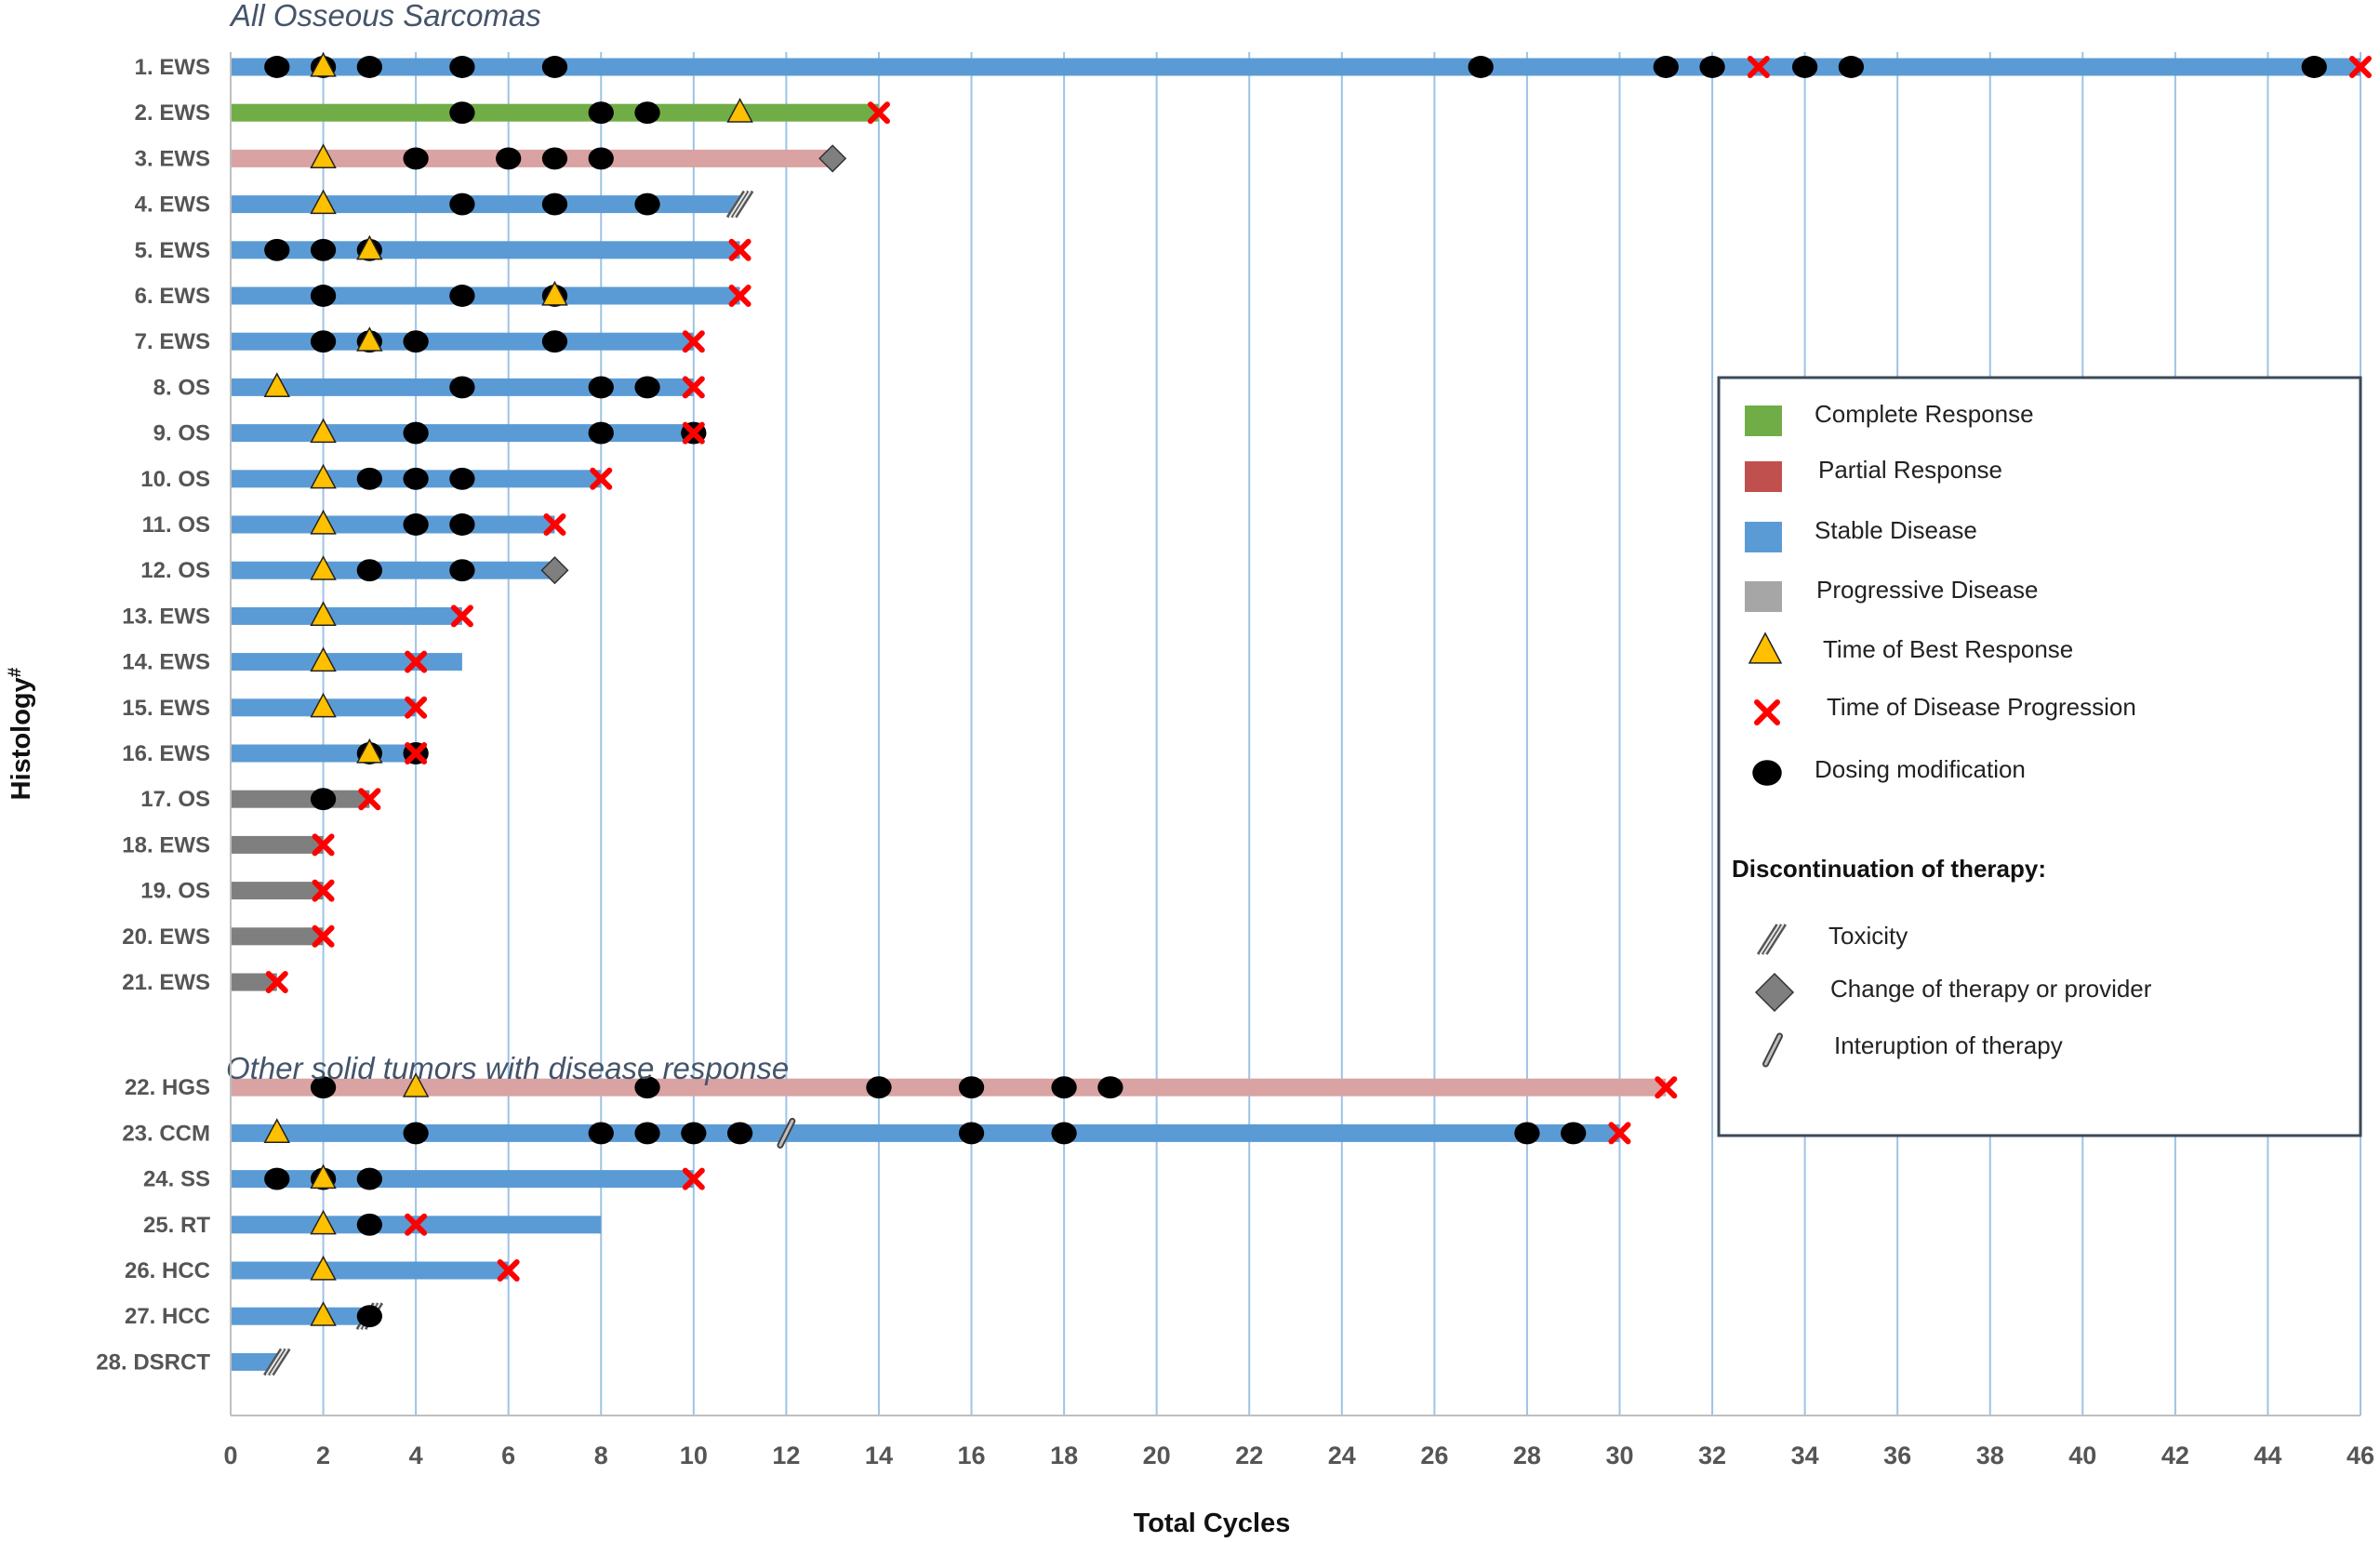 This screenshot has width=2380, height=1542. What do you see at coordinates (1767, 712) in the screenshot?
I see `legend-cross-icon` at bounding box center [1767, 712].